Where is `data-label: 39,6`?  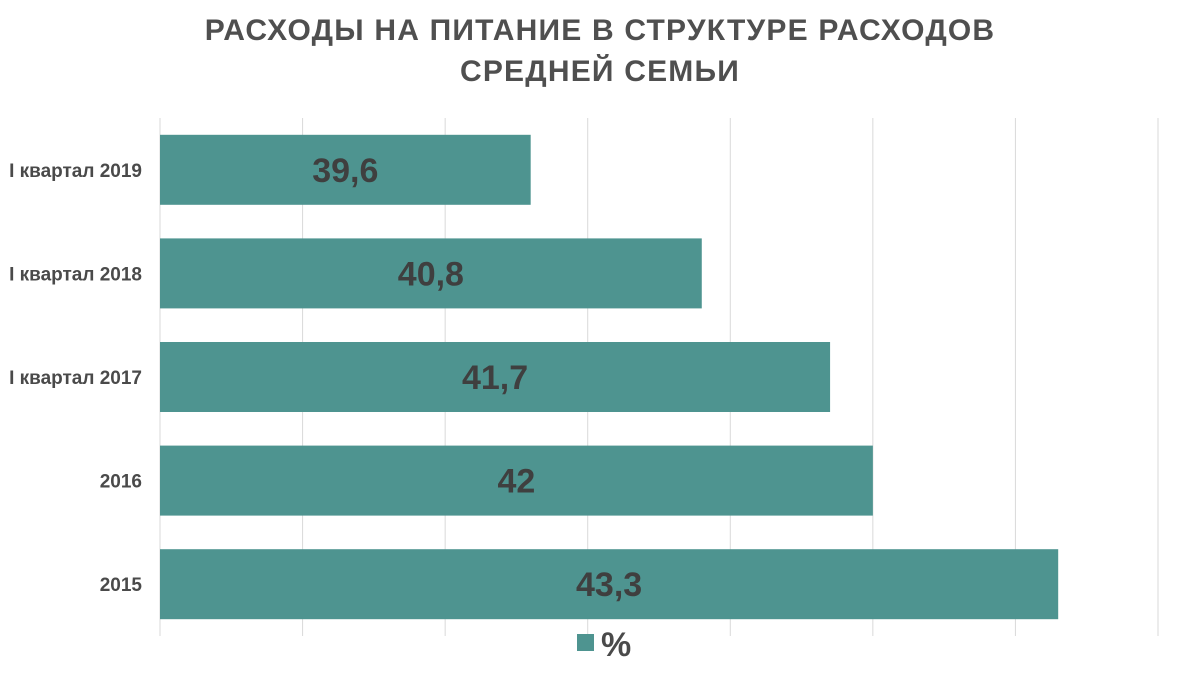 data-label: 39,6 is located at coordinates (345, 171).